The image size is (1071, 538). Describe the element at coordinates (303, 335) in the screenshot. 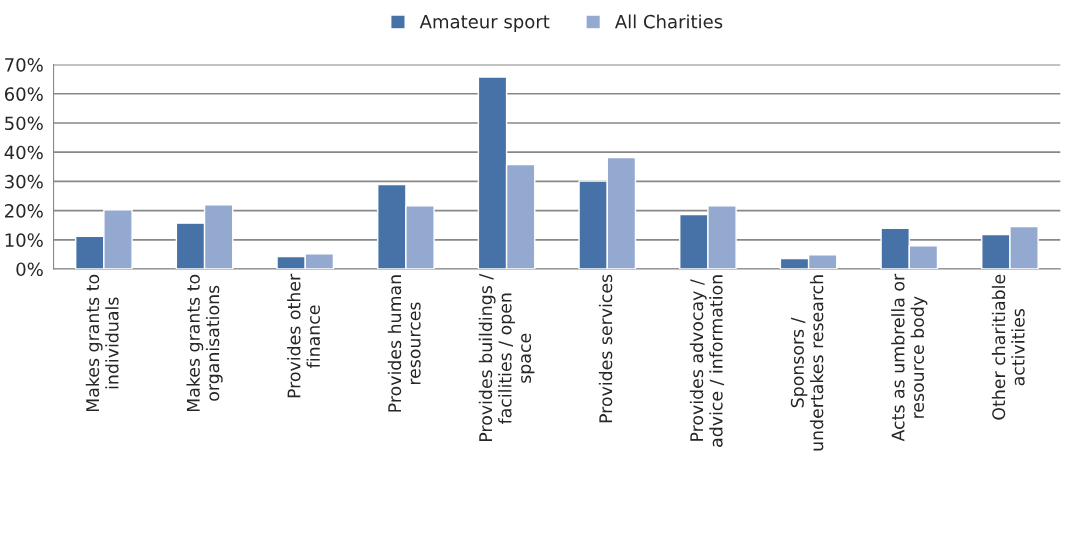

I see `x-tick-label: Provides other finance` at that location.